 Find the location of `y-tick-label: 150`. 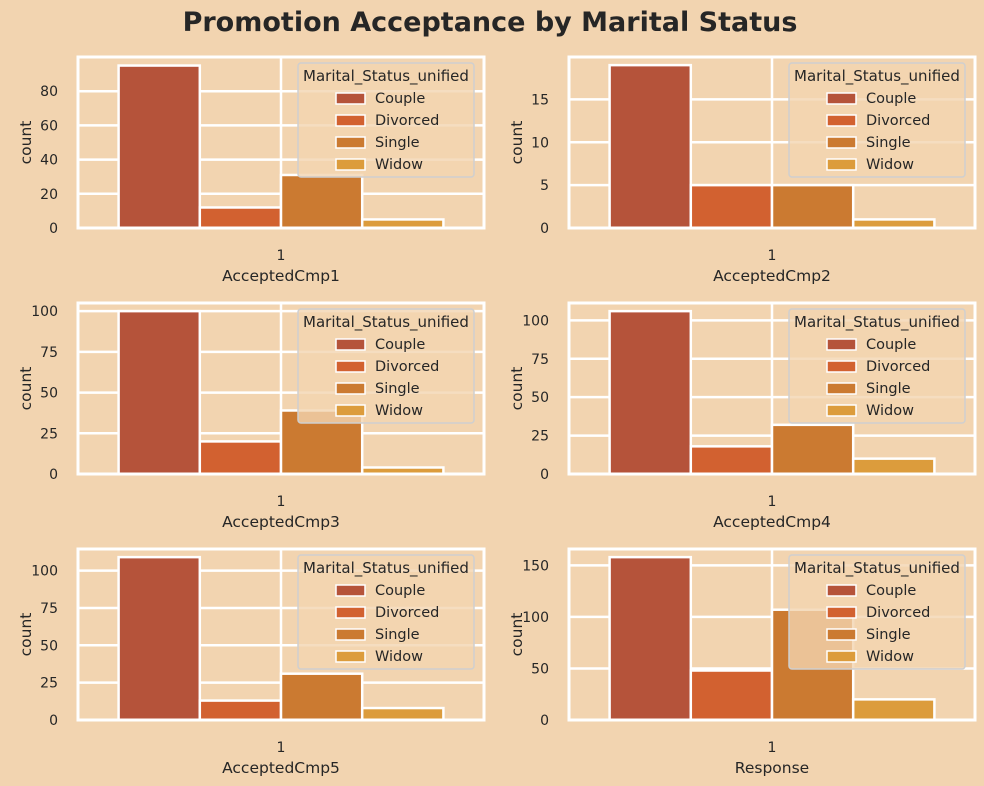

y-tick-label: 150 is located at coordinates (535, 566).